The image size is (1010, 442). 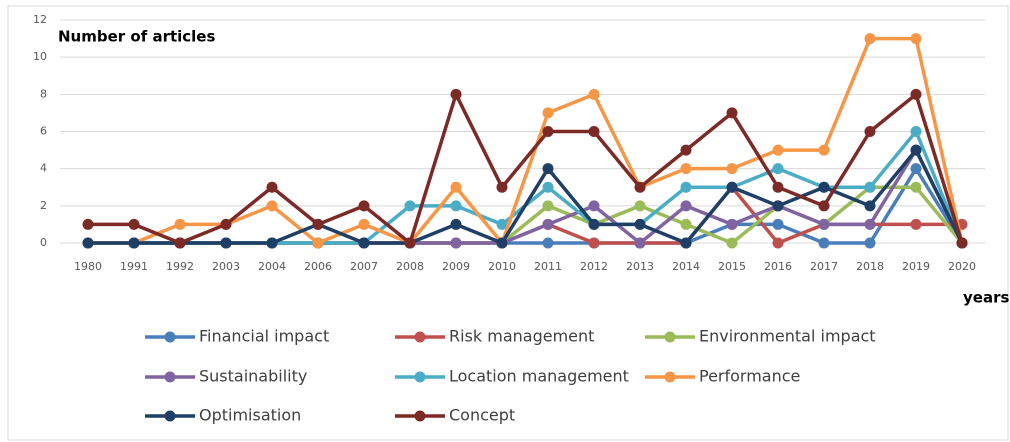 I want to click on x-tick-label: 2010, so click(x=502, y=266).